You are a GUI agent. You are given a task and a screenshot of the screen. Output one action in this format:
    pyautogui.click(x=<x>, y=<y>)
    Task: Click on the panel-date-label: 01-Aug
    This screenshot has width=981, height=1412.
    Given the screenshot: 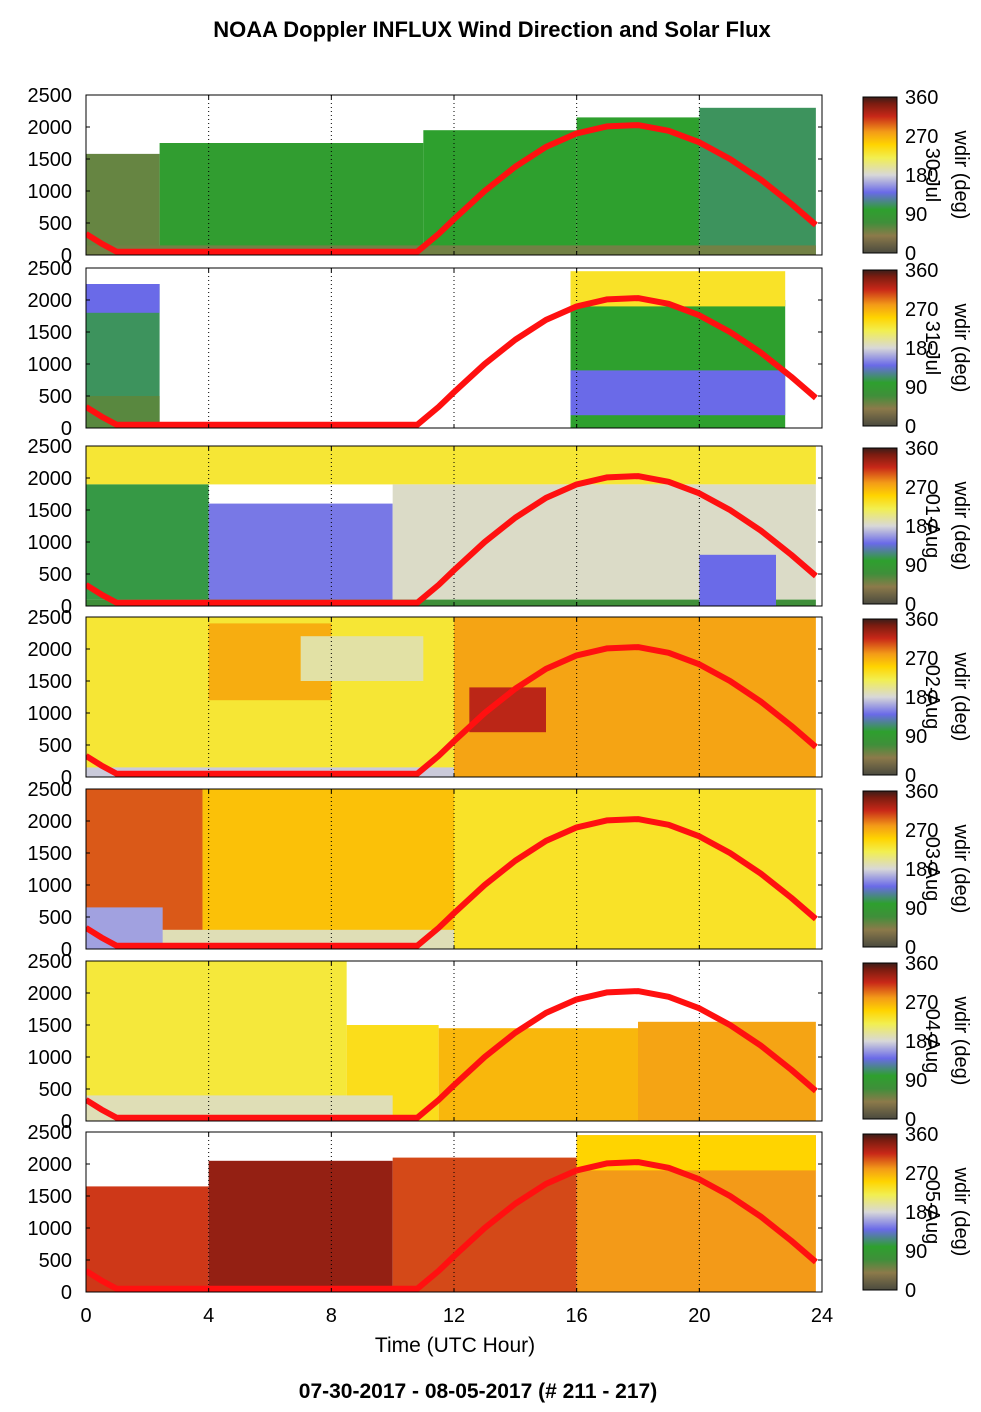 What is the action you would take?
    pyautogui.click(x=932, y=526)
    